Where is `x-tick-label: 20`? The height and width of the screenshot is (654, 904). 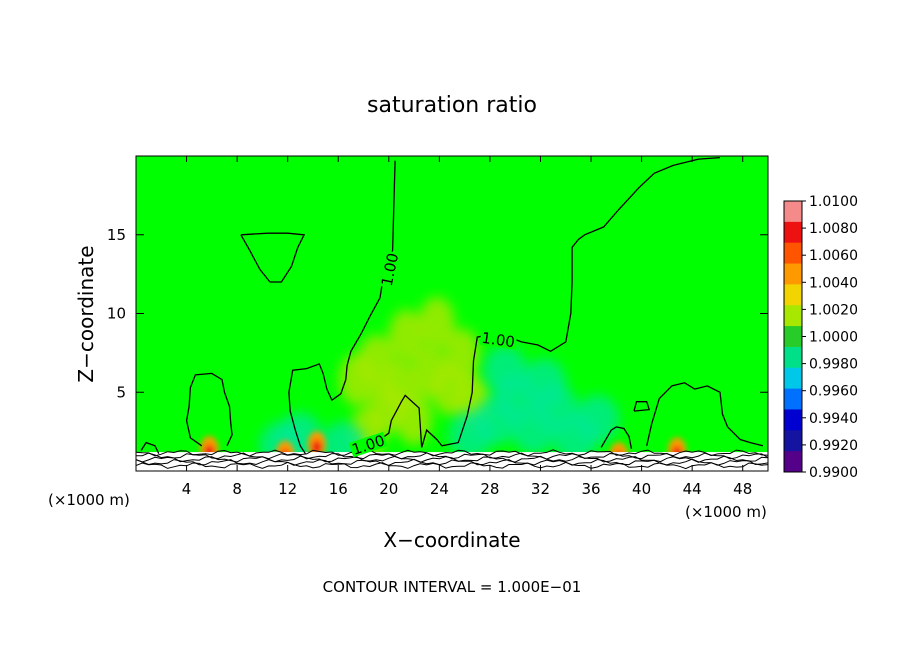
x-tick-label: 20 is located at coordinates (388, 489).